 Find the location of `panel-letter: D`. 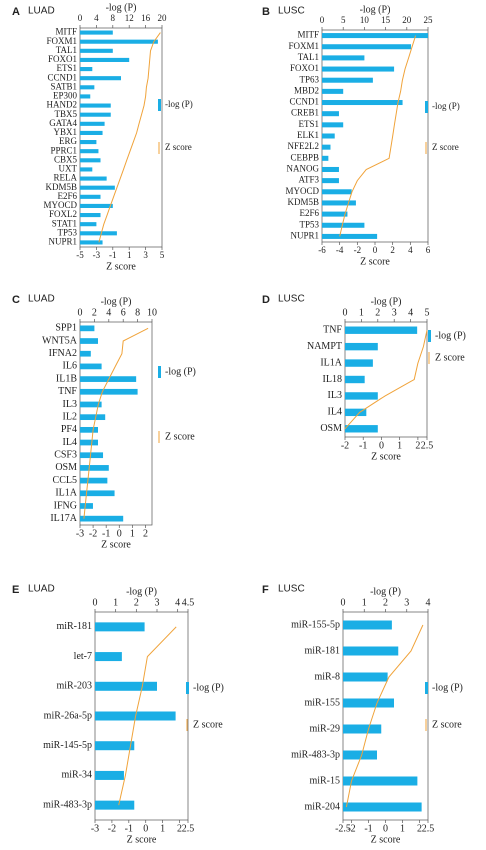

panel-letter: D is located at coordinates (266, 300).